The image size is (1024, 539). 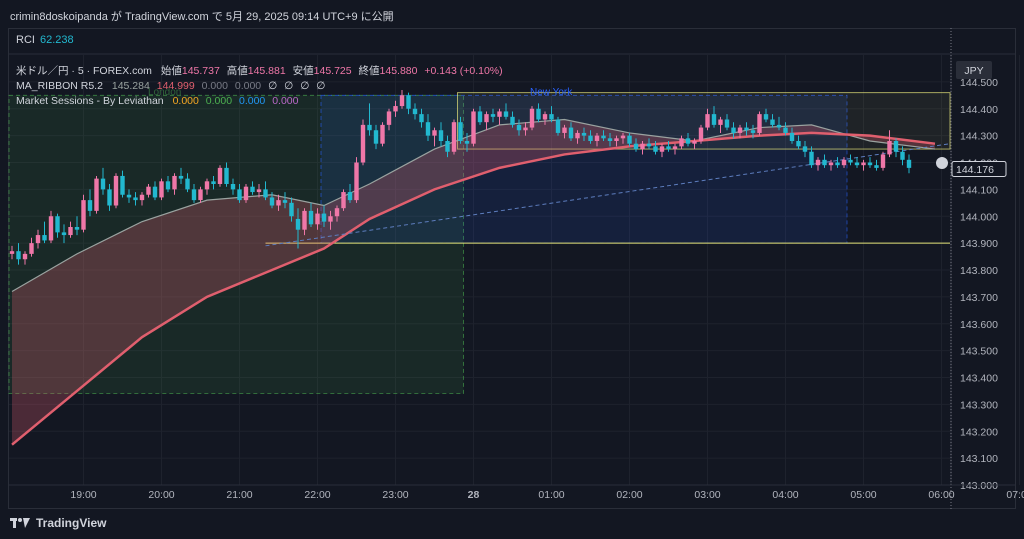 What do you see at coordinates (90, 101) in the screenshot?
I see `sessions-name: Market Sessions - By Leviathan` at bounding box center [90, 101].